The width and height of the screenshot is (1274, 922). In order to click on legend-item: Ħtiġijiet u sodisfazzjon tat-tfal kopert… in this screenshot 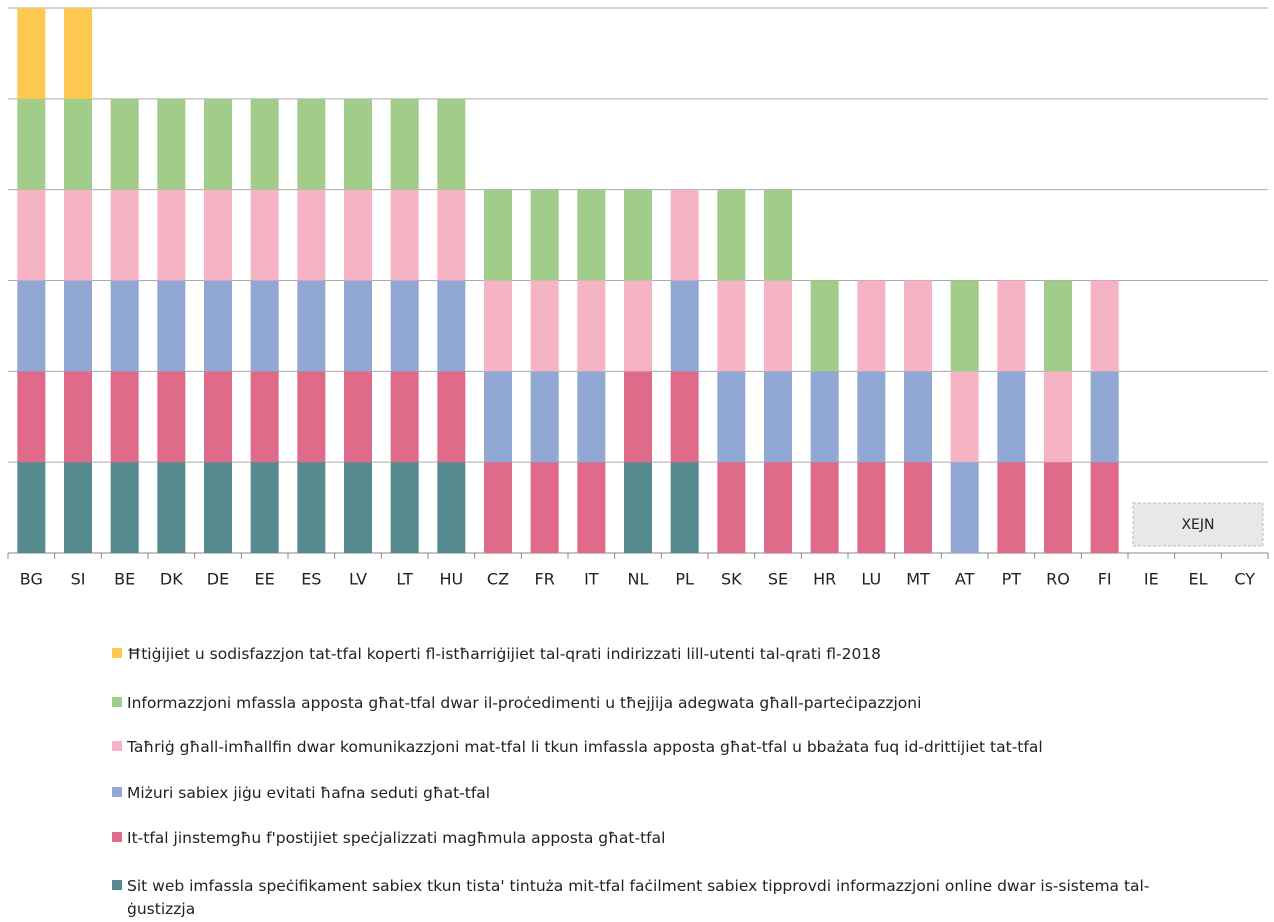, I will do `click(642, 654)`.